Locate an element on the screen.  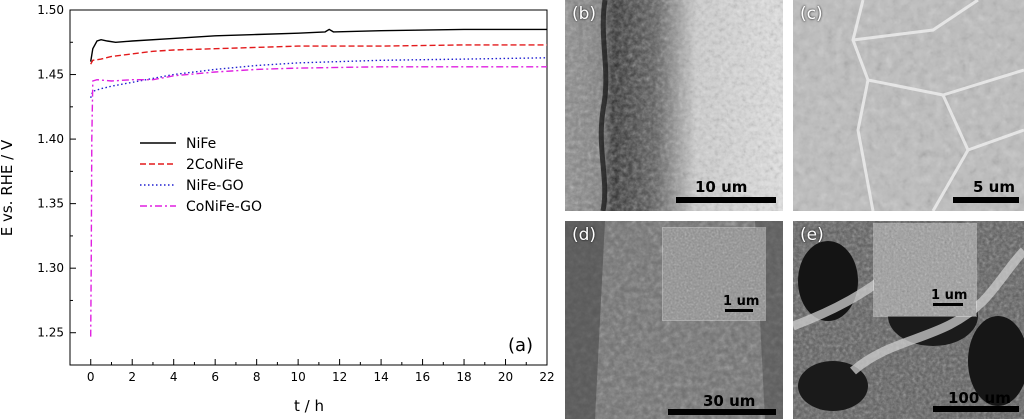
sem-panel-c: (c) 5 um is located at coordinates (908, 105).